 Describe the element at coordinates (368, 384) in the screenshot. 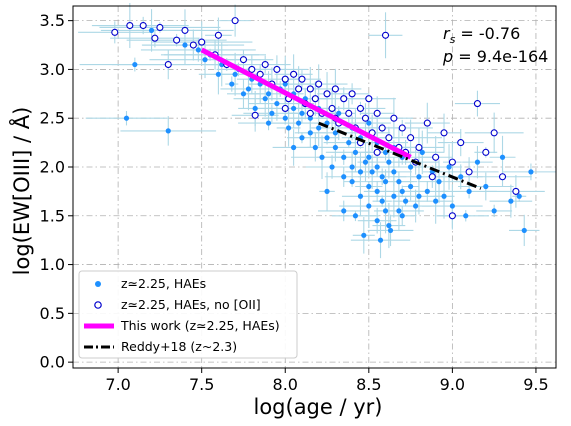

I see `x-tick-label: 8.5` at that location.